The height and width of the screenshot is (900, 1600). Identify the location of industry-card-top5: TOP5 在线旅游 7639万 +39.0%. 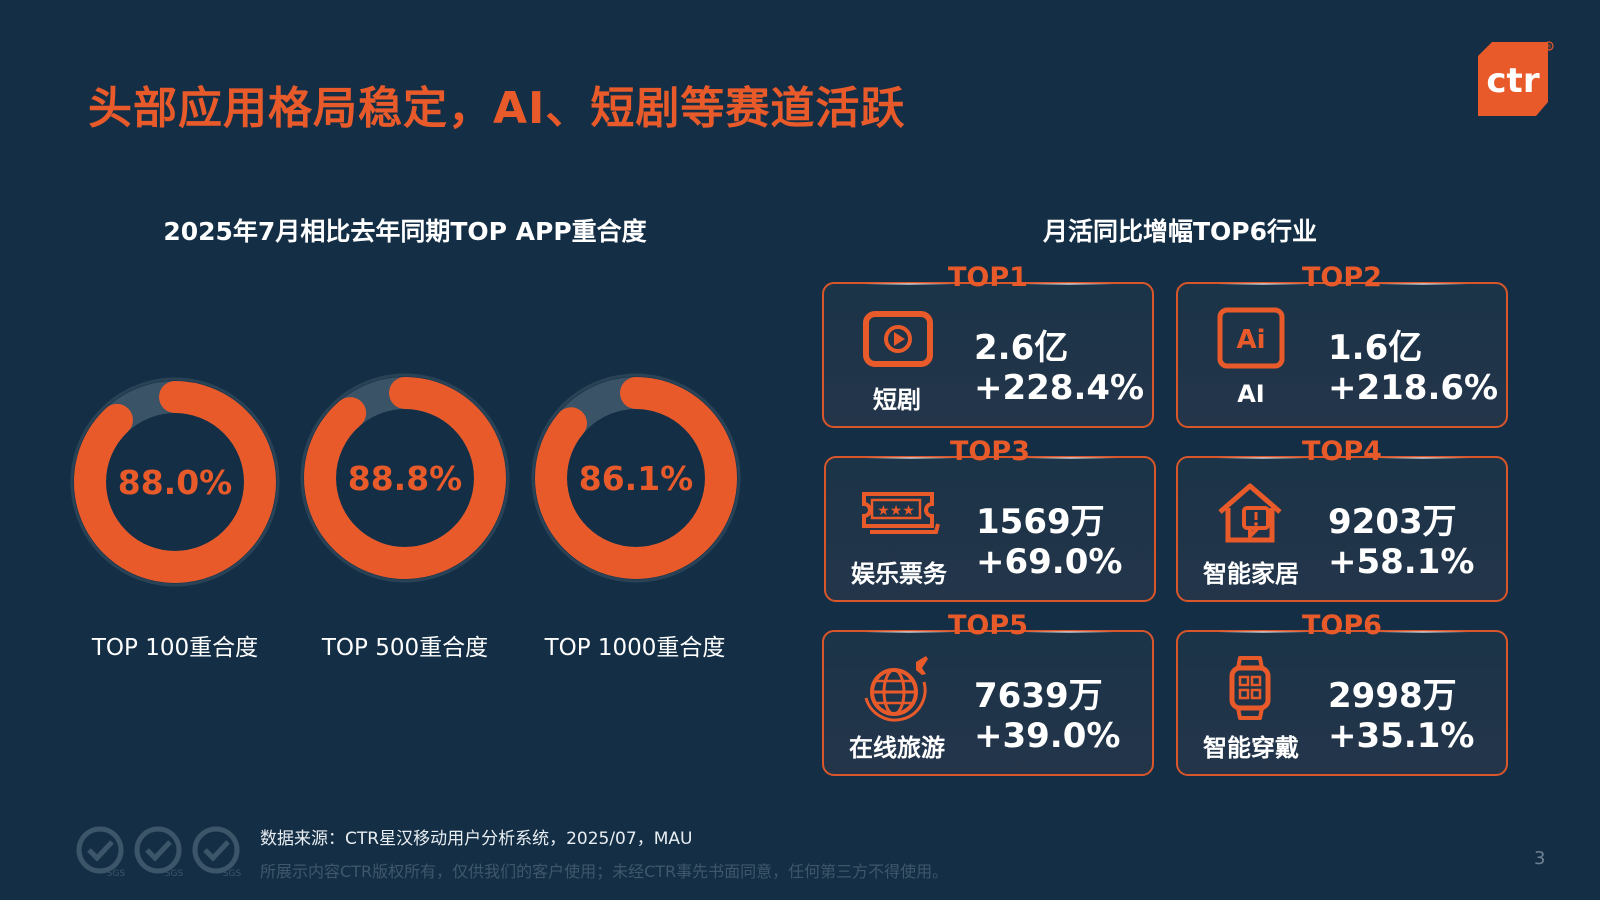
(988, 693).